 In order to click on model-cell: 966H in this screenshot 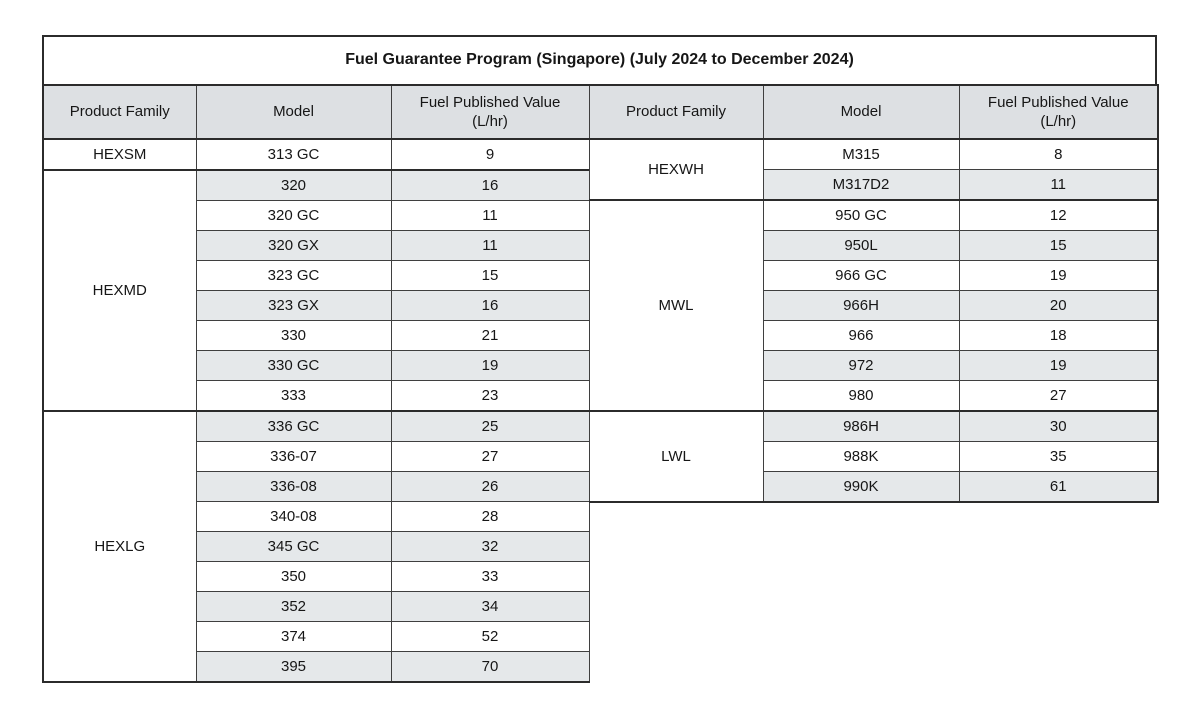, I will do `click(861, 305)`.